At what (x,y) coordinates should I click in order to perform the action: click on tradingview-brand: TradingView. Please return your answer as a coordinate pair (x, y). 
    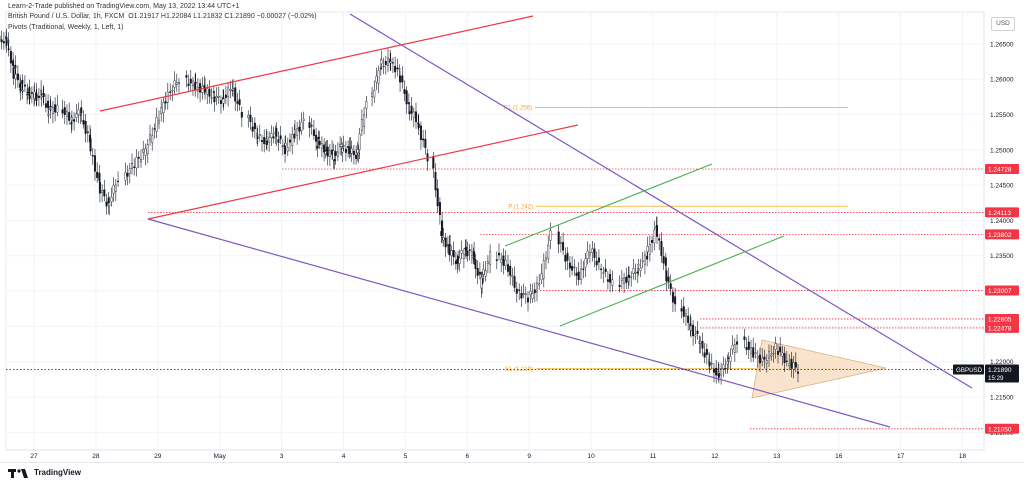
    Looking at the image, I should click on (57, 472).